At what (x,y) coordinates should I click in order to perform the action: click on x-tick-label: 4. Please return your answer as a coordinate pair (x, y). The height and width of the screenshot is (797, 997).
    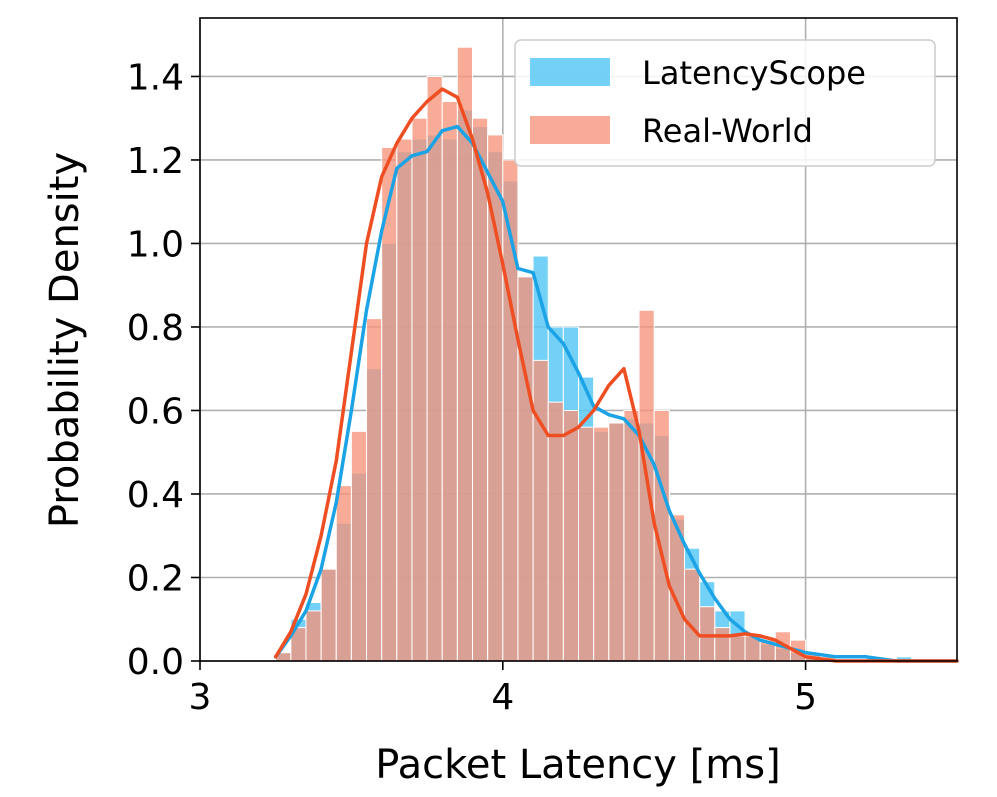
    Looking at the image, I should click on (502, 697).